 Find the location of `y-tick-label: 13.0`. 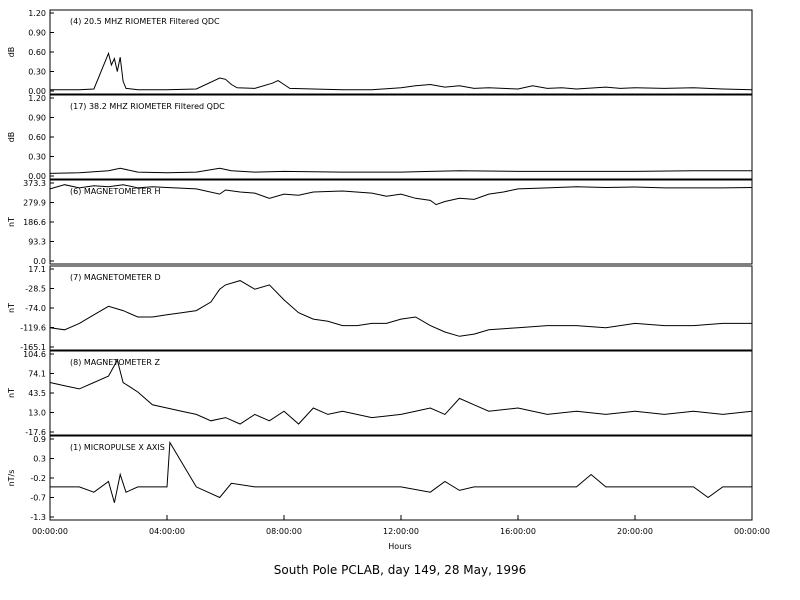

y-tick-label: 13.0 is located at coordinates (37, 413).